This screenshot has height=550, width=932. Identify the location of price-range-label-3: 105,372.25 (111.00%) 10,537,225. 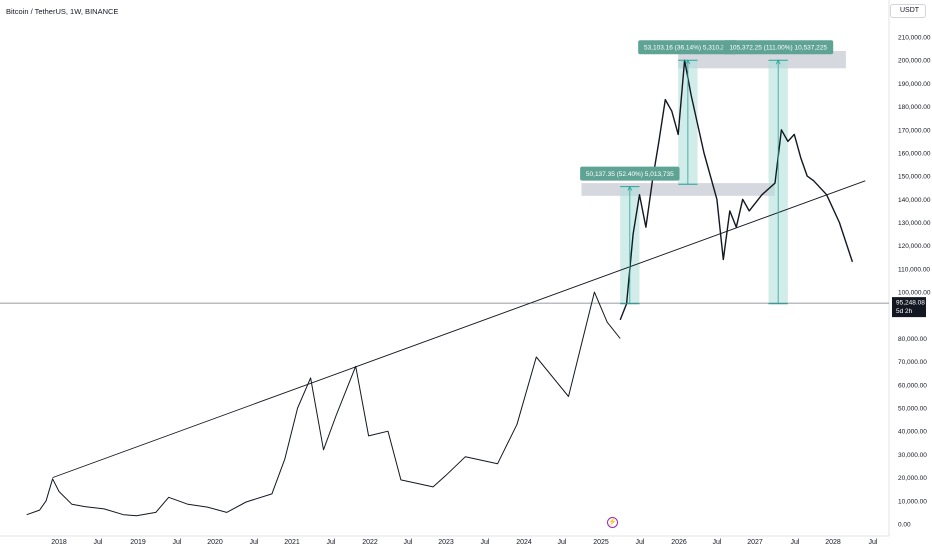
(778, 48).